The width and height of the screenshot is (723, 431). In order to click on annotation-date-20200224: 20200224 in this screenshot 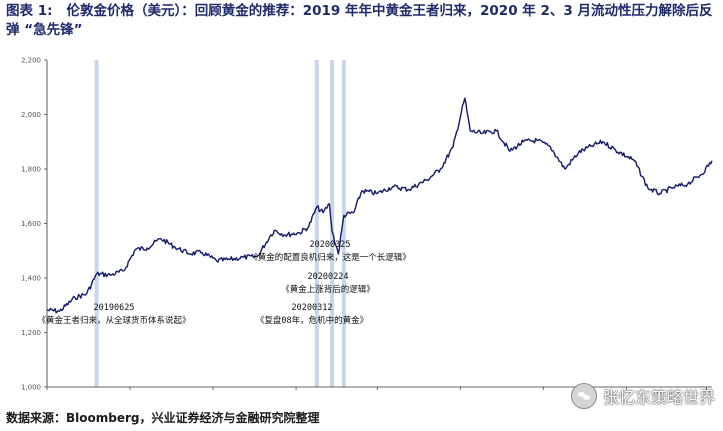, I will do `click(328, 277)`.